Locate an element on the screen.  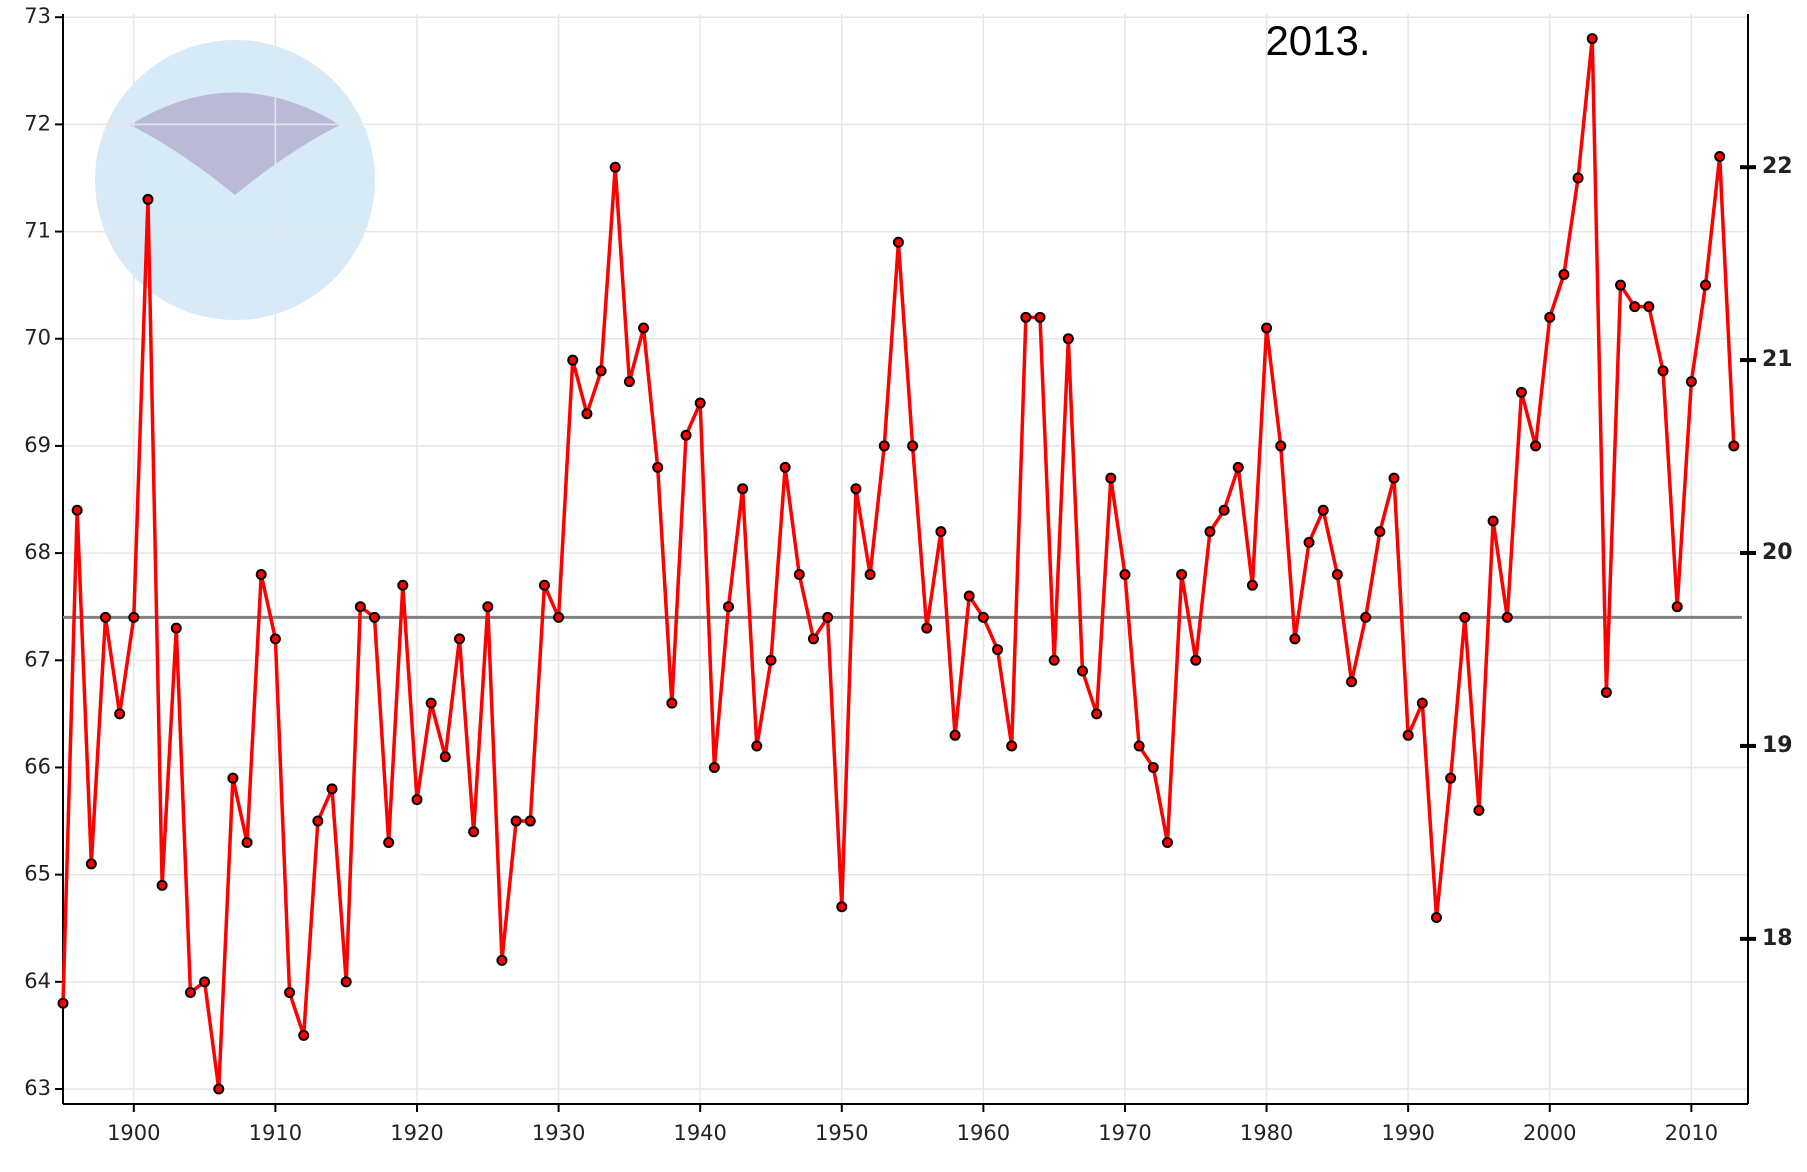
y-tick-label: 64 is located at coordinates (37, 981).